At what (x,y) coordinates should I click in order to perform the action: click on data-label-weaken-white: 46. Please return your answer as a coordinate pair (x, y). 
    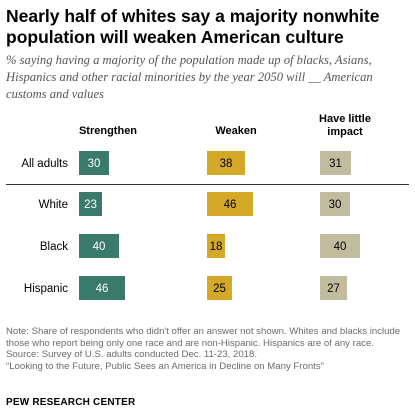
    Looking at the image, I should click on (230, 205).